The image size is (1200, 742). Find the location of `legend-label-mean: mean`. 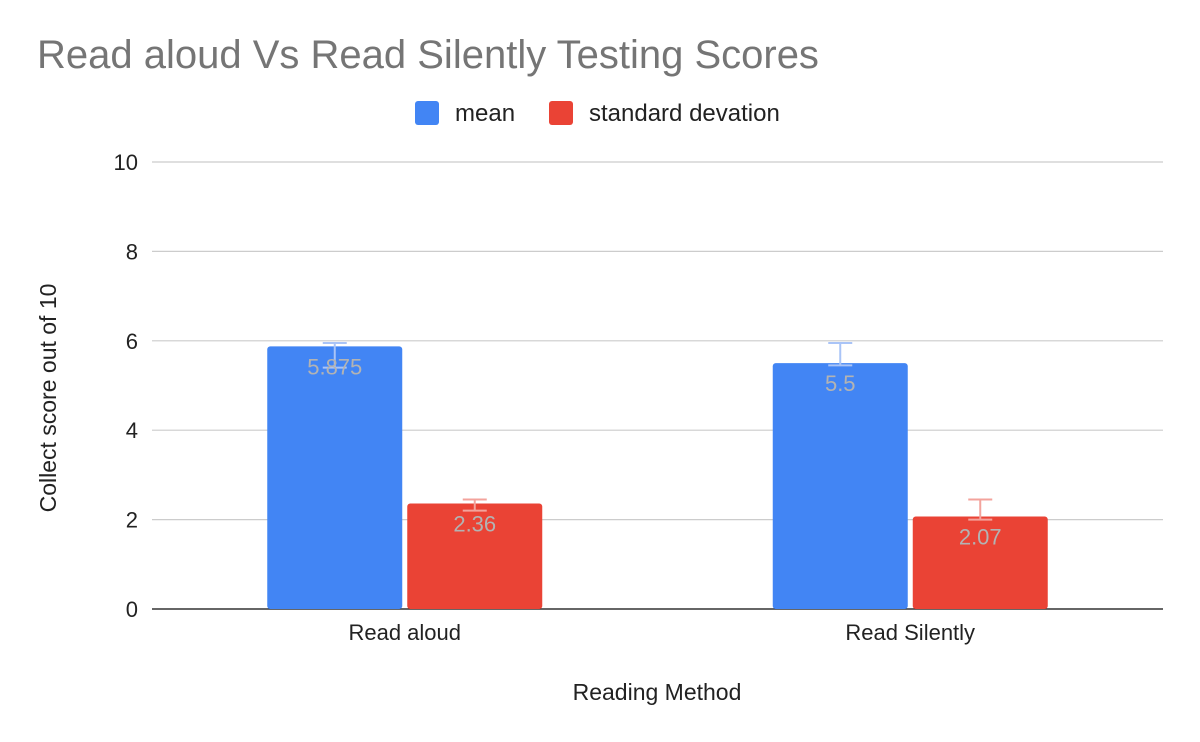

legend-label-mean: mean is located at coordinates (485, 113).